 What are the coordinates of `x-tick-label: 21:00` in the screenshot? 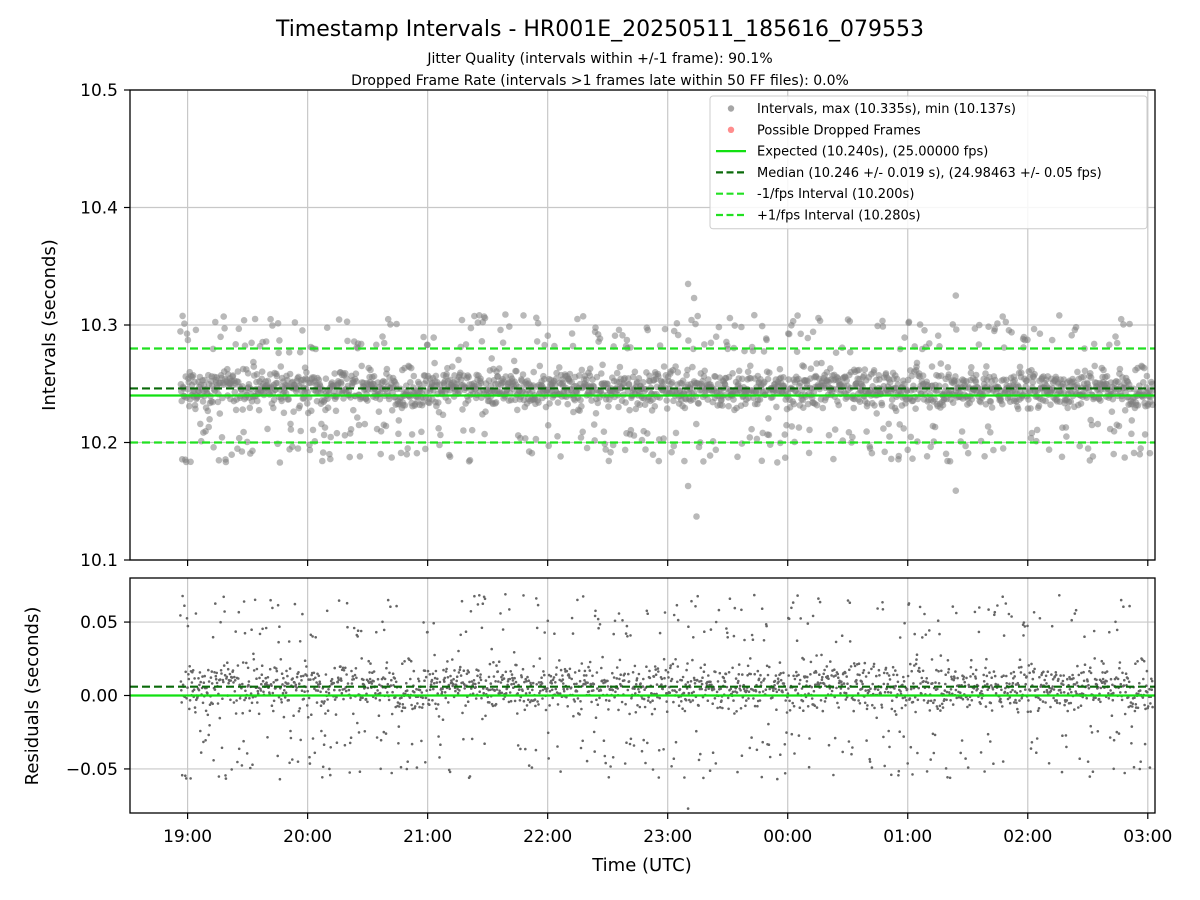 It's located at (427, 837).